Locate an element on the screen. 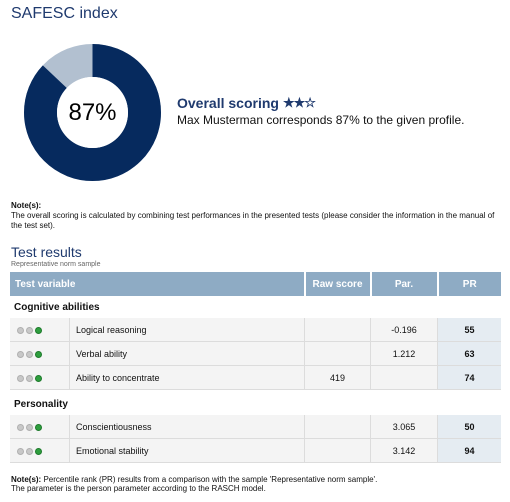 Image resolution: width=510 pixels, height=502 pixels. note-label: Note(s): is located at coordinates (26, 205).